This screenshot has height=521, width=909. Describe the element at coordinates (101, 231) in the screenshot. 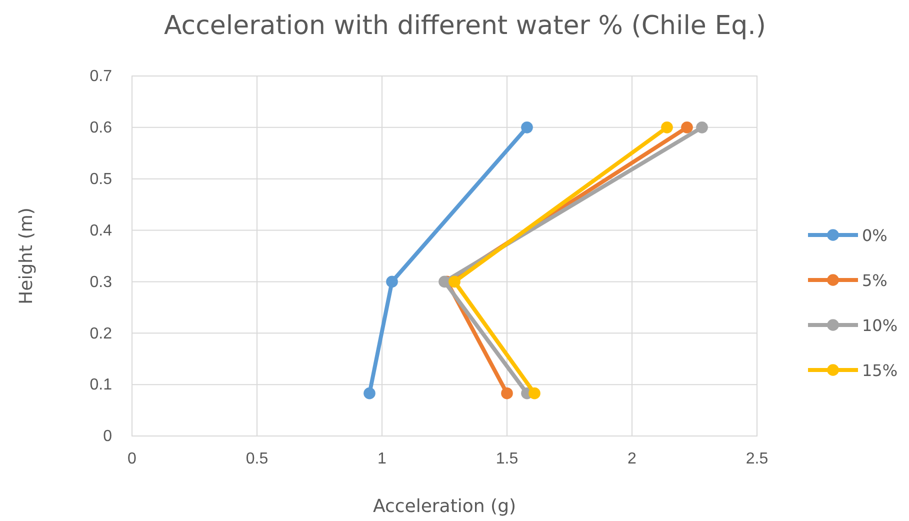

I see `y-tick-label: 0.4` at that location.